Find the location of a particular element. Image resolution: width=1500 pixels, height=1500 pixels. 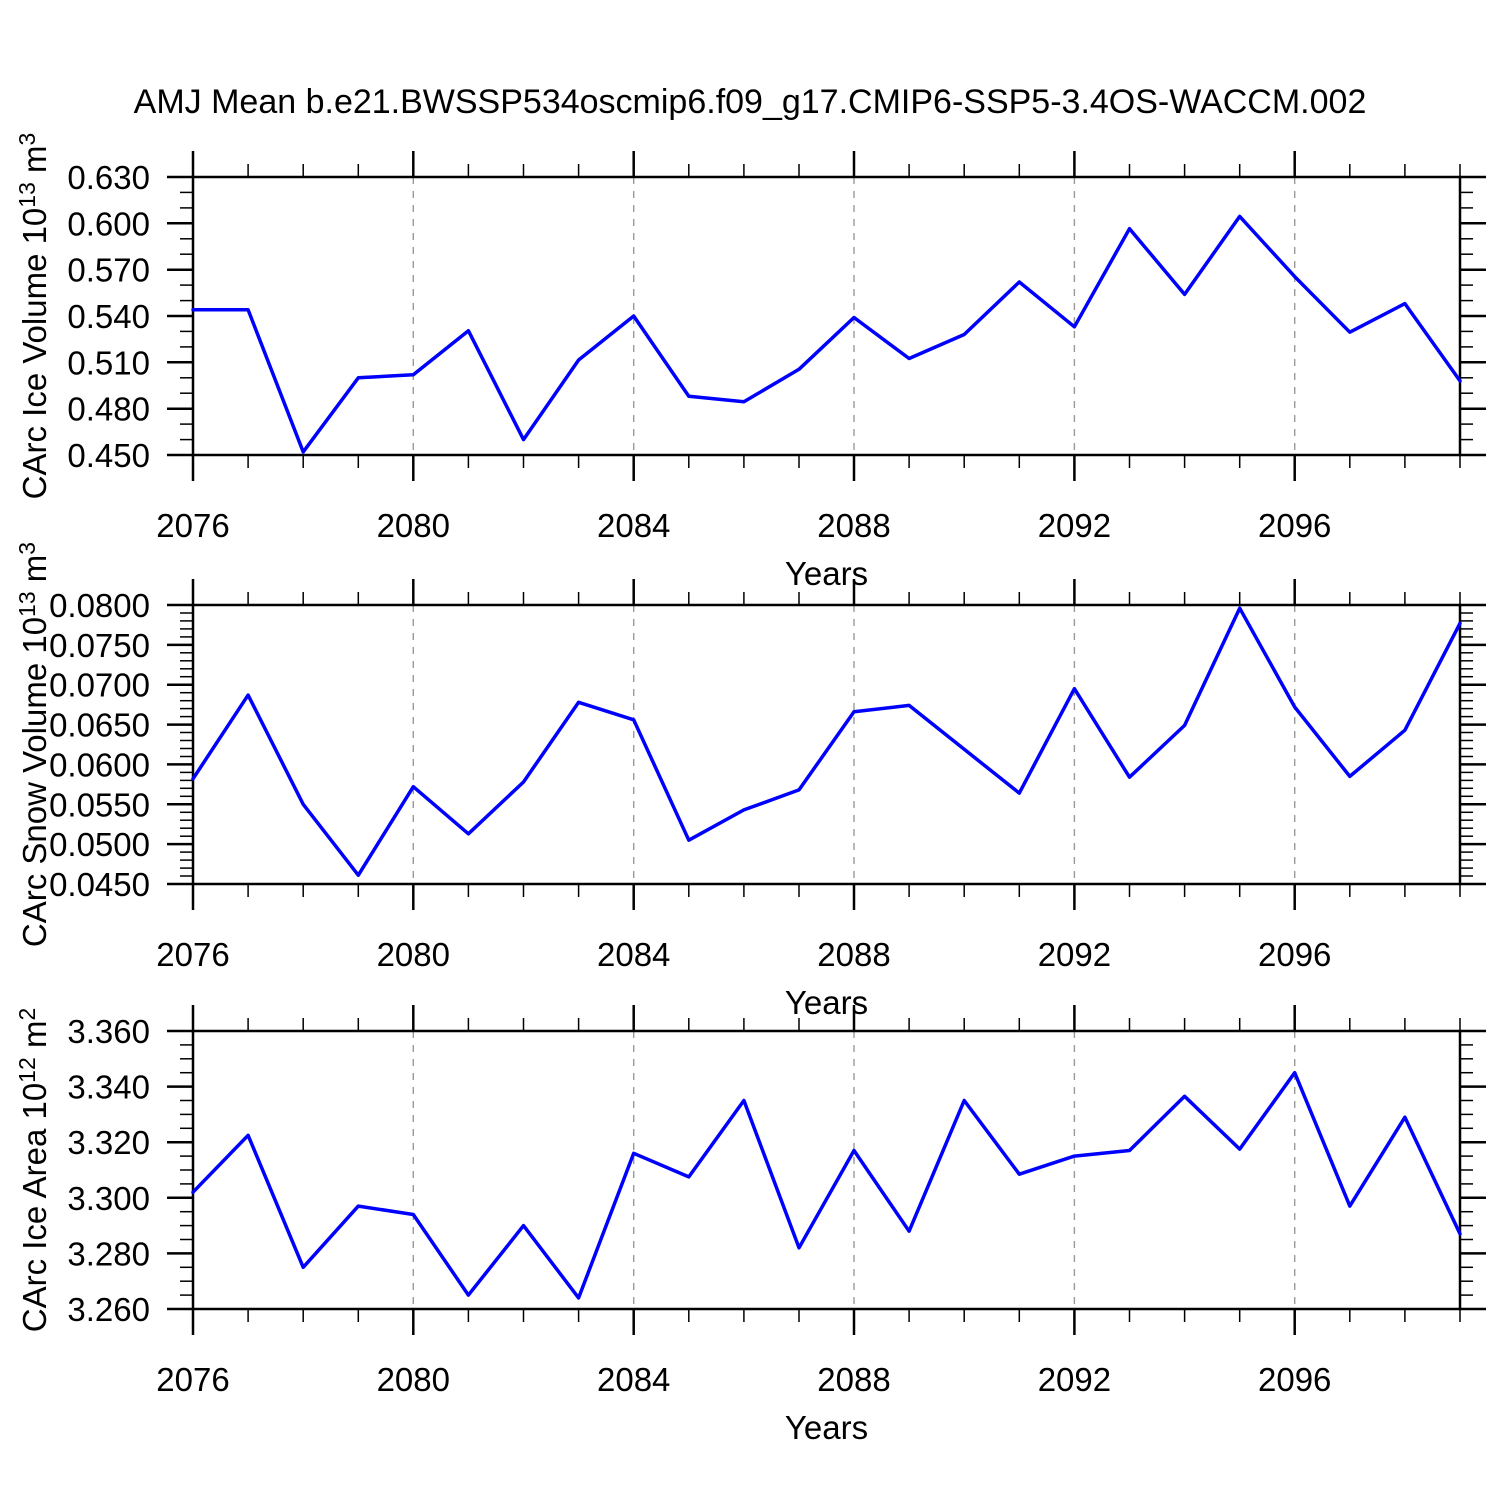

y-axis-title-unit-exponent: 2 is located at coordinates (27, 1014).